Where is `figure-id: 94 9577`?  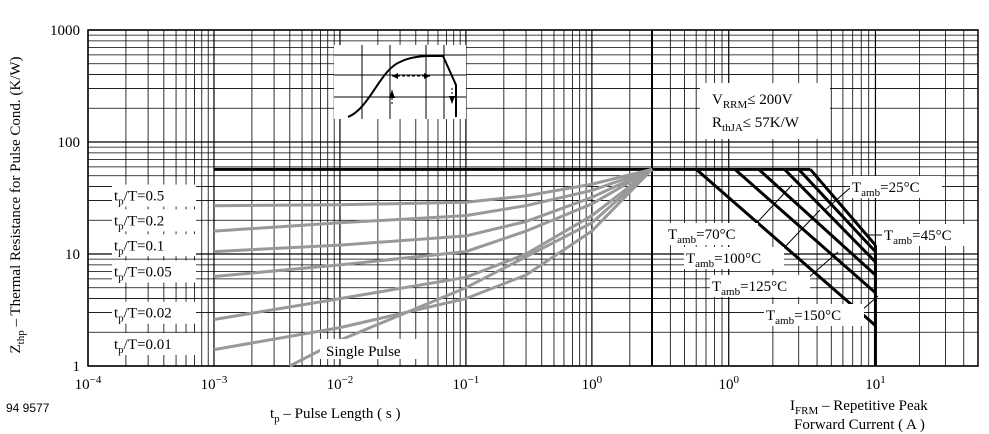 figure-id: 94 9577 is located at coordinates (28, 408).